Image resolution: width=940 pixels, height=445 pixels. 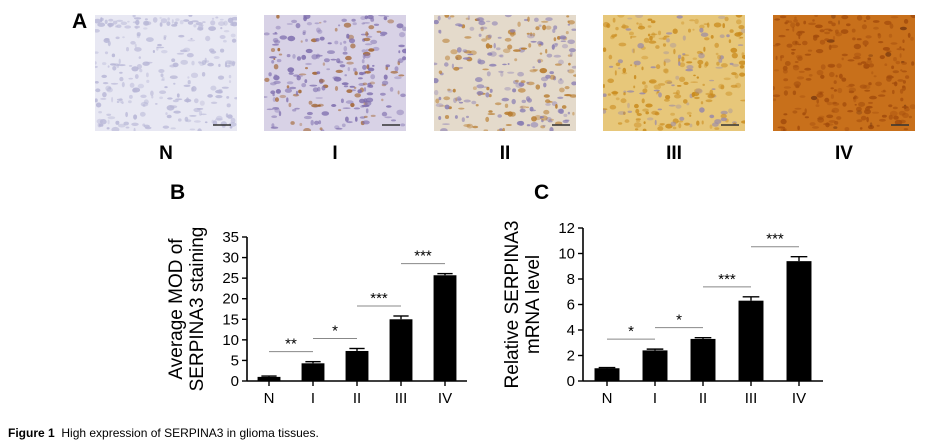 I want to click on micrograph-iii, so click(x=674, y=73).